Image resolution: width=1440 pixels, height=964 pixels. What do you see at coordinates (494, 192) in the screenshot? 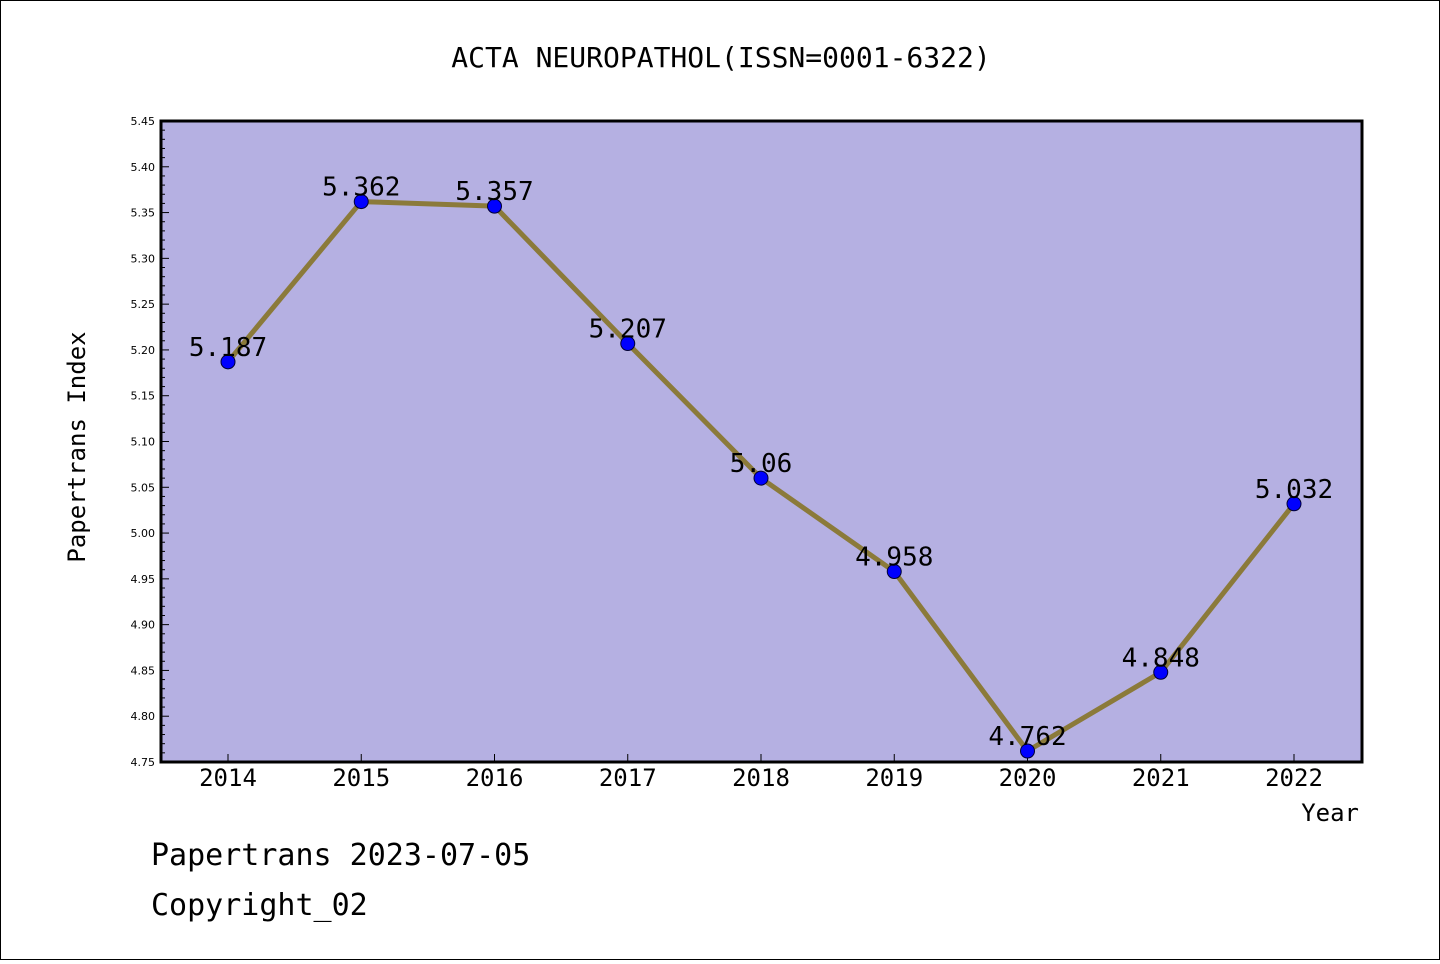
I see `data-label: 5.357` at bounding box center [494, 192].